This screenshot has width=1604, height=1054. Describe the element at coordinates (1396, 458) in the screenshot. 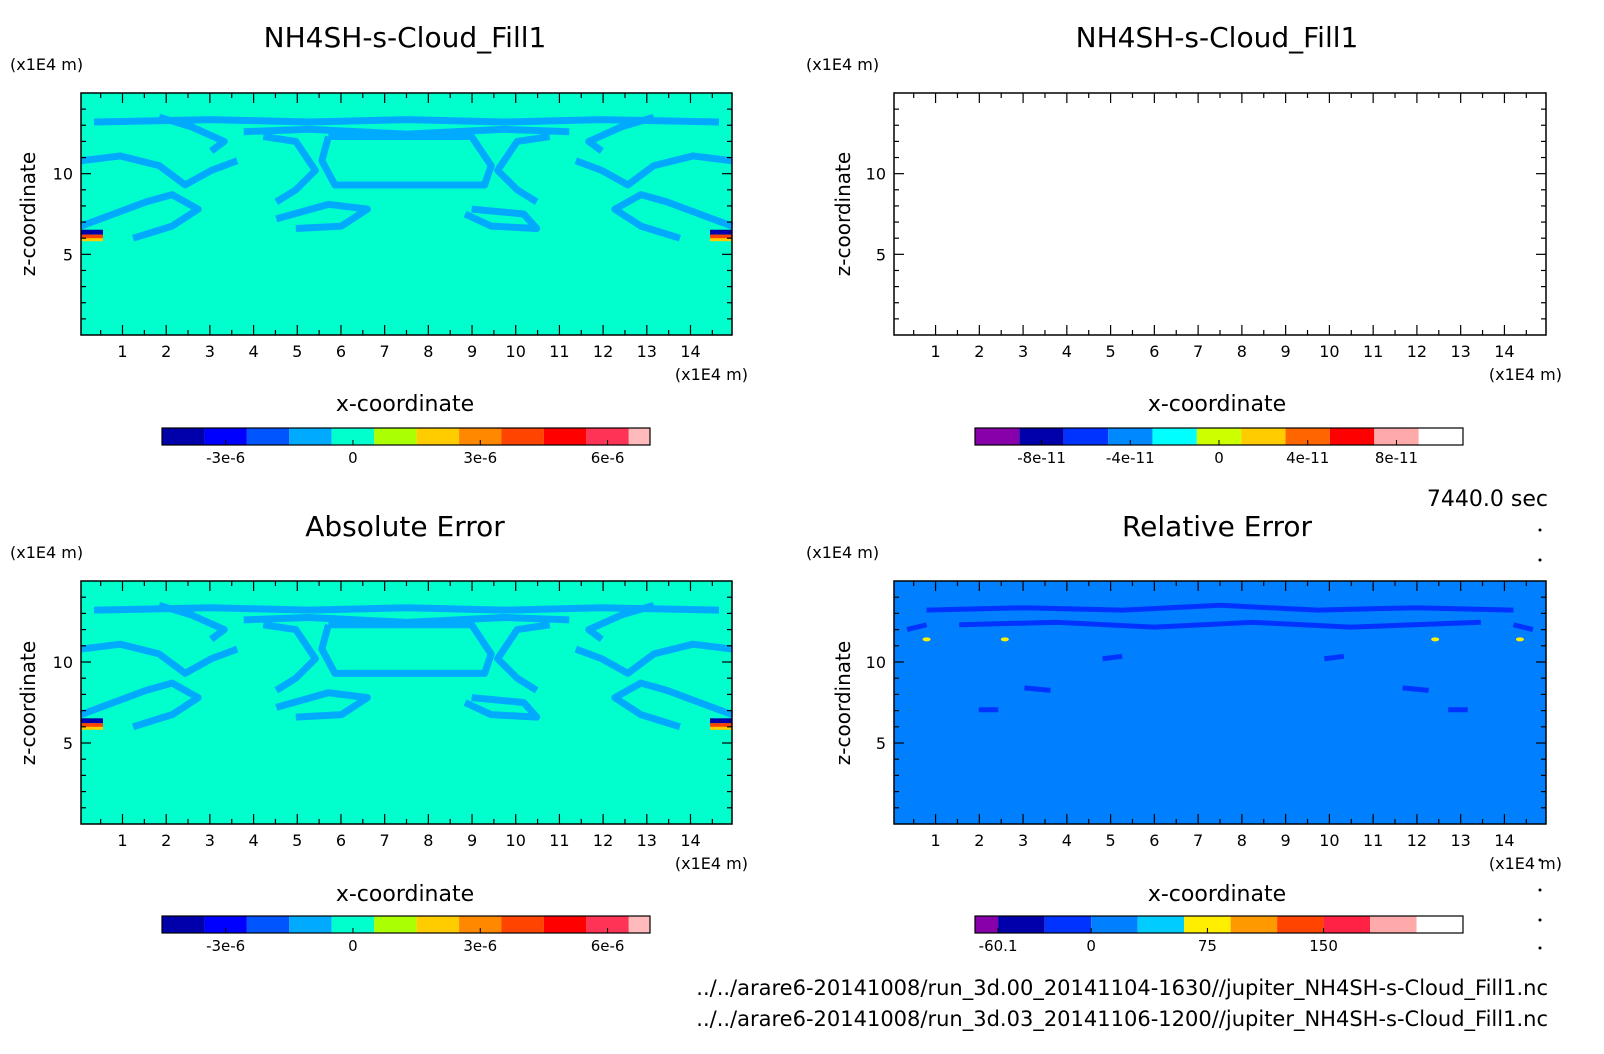

I see `colorbar-tick-label: 8e-11` at that location.